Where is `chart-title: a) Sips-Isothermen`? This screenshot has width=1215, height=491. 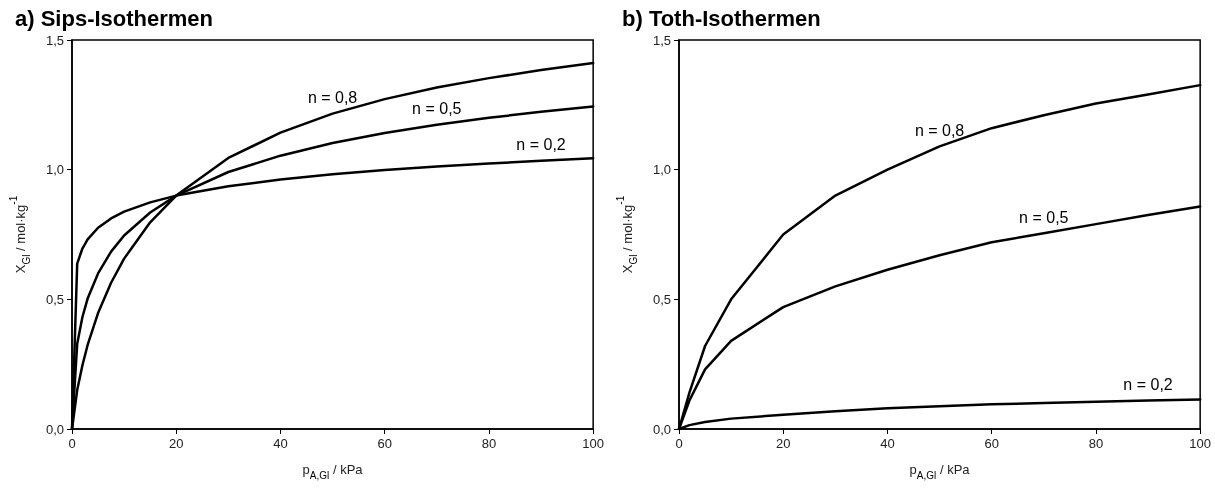 chart-title: a) Sips-Isothermen is located at coordinates (114, 18).